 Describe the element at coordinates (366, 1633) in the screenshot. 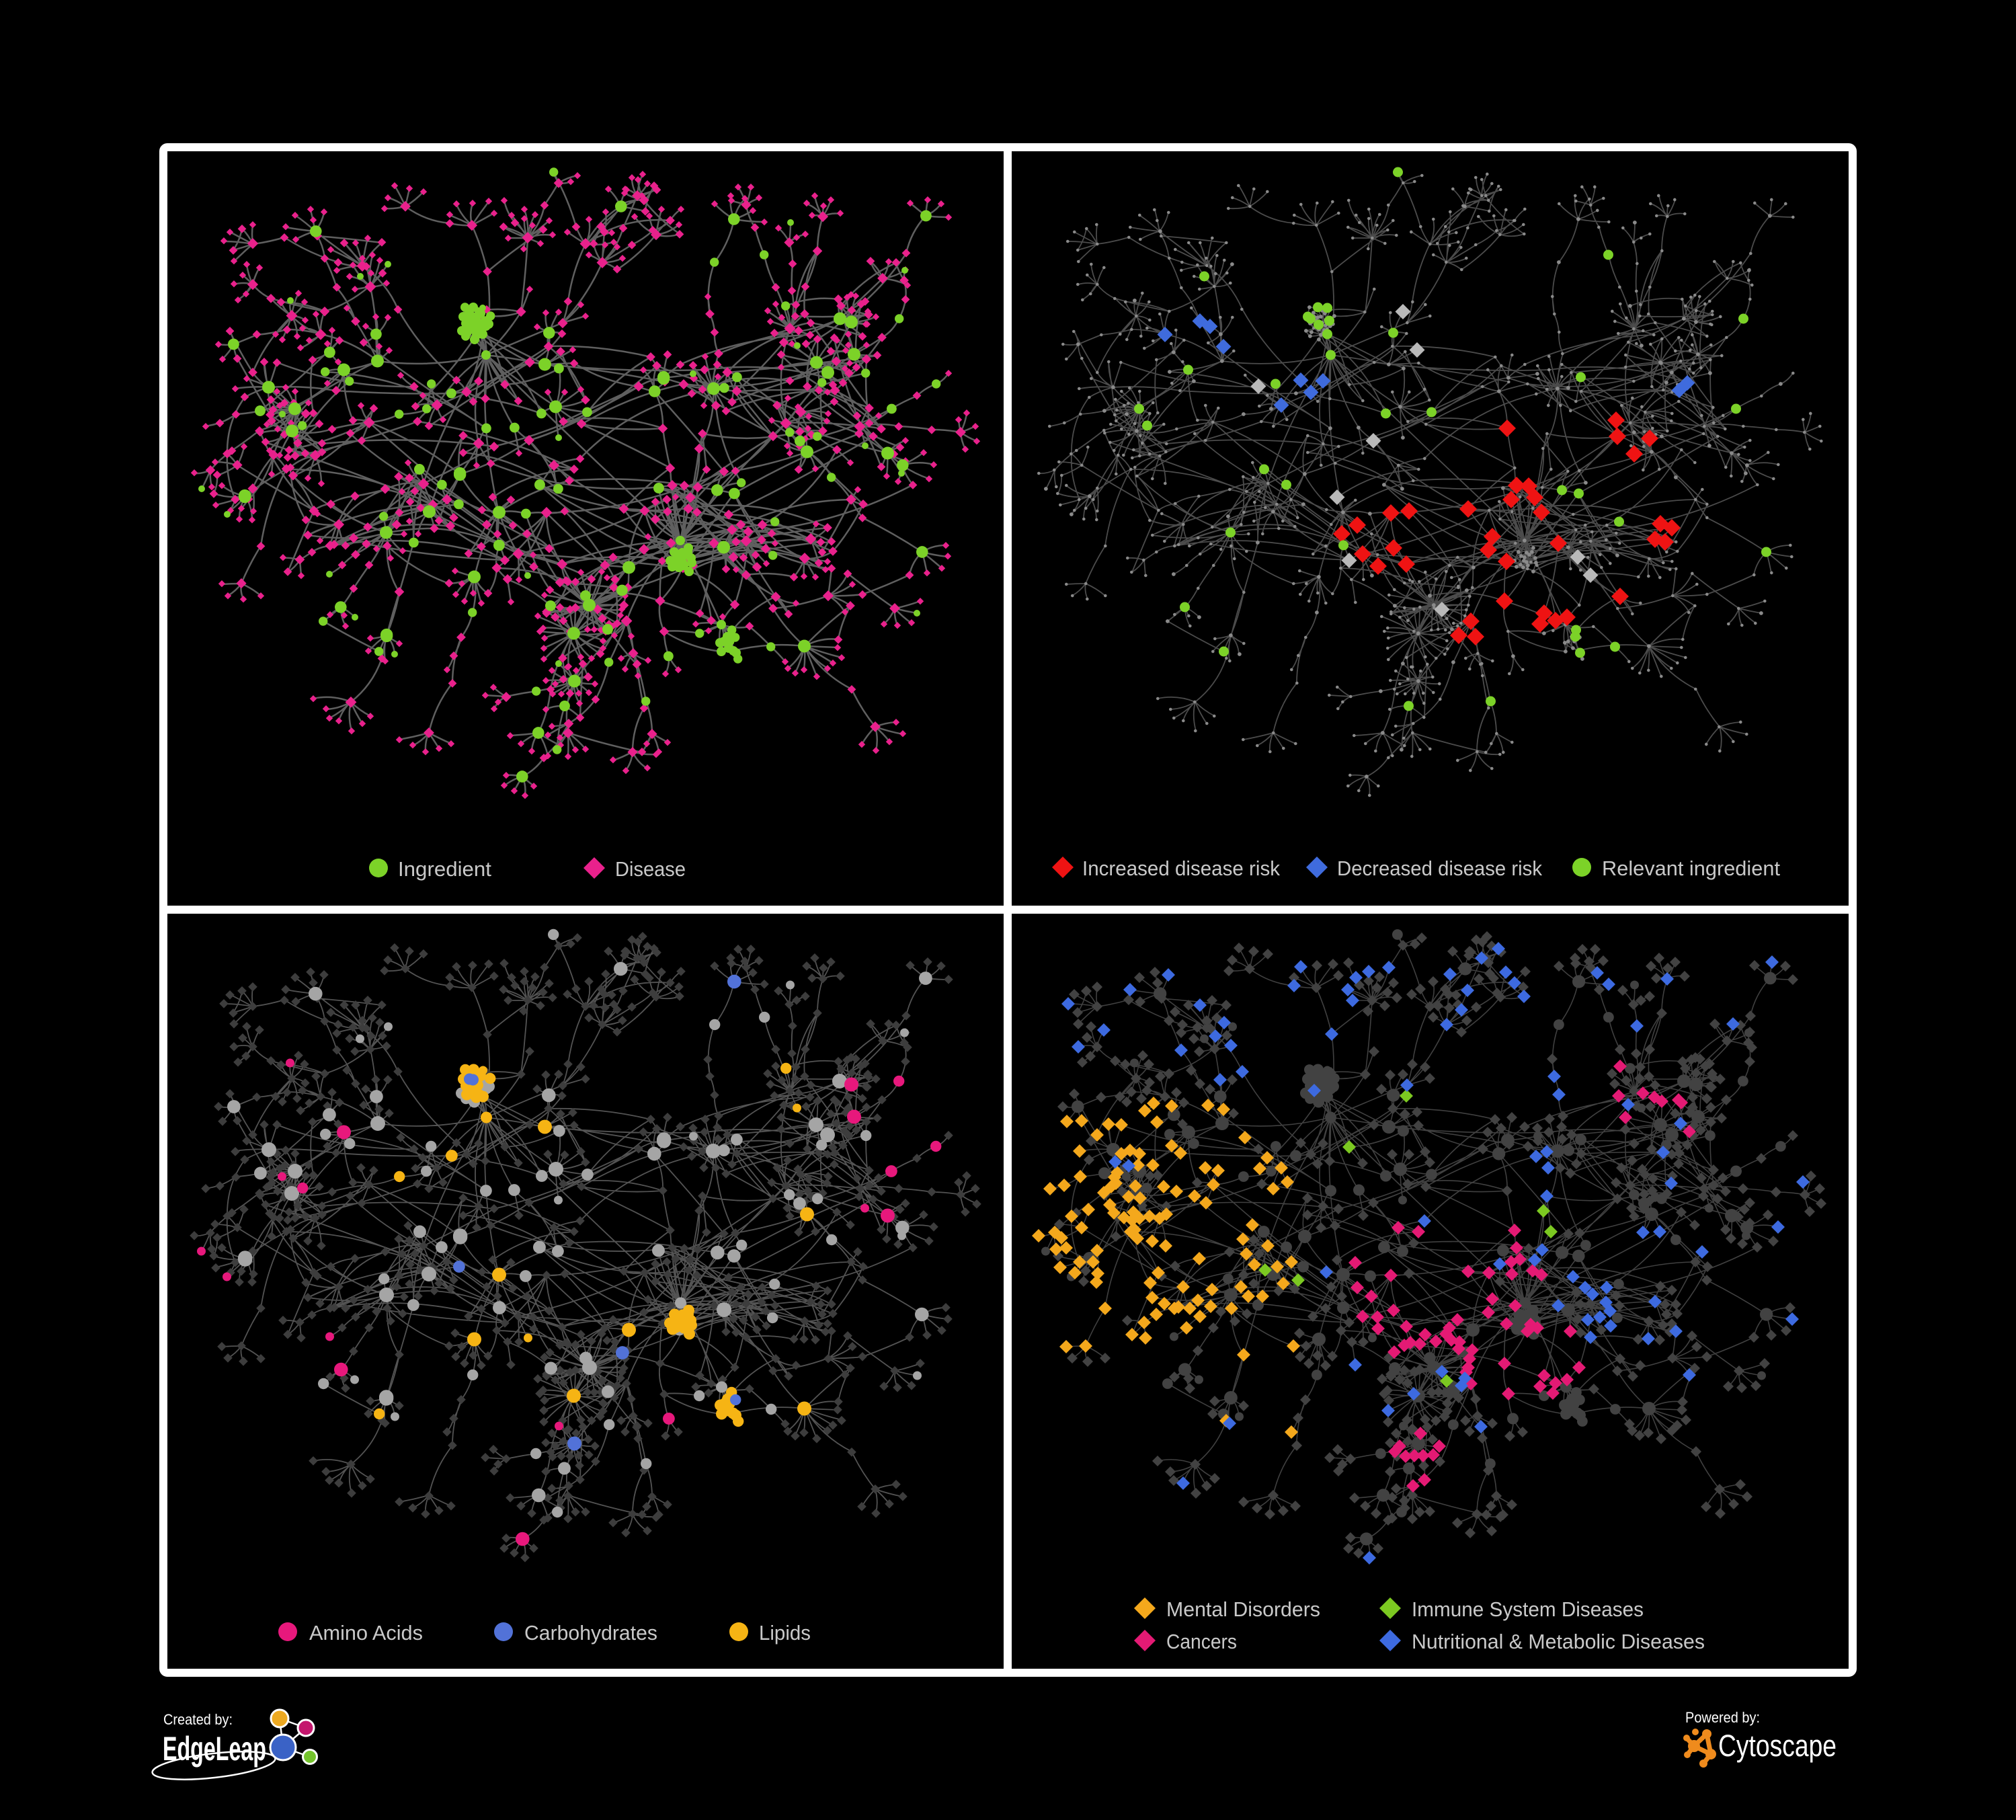

I see `svg-text: Amino Acids` at that location.